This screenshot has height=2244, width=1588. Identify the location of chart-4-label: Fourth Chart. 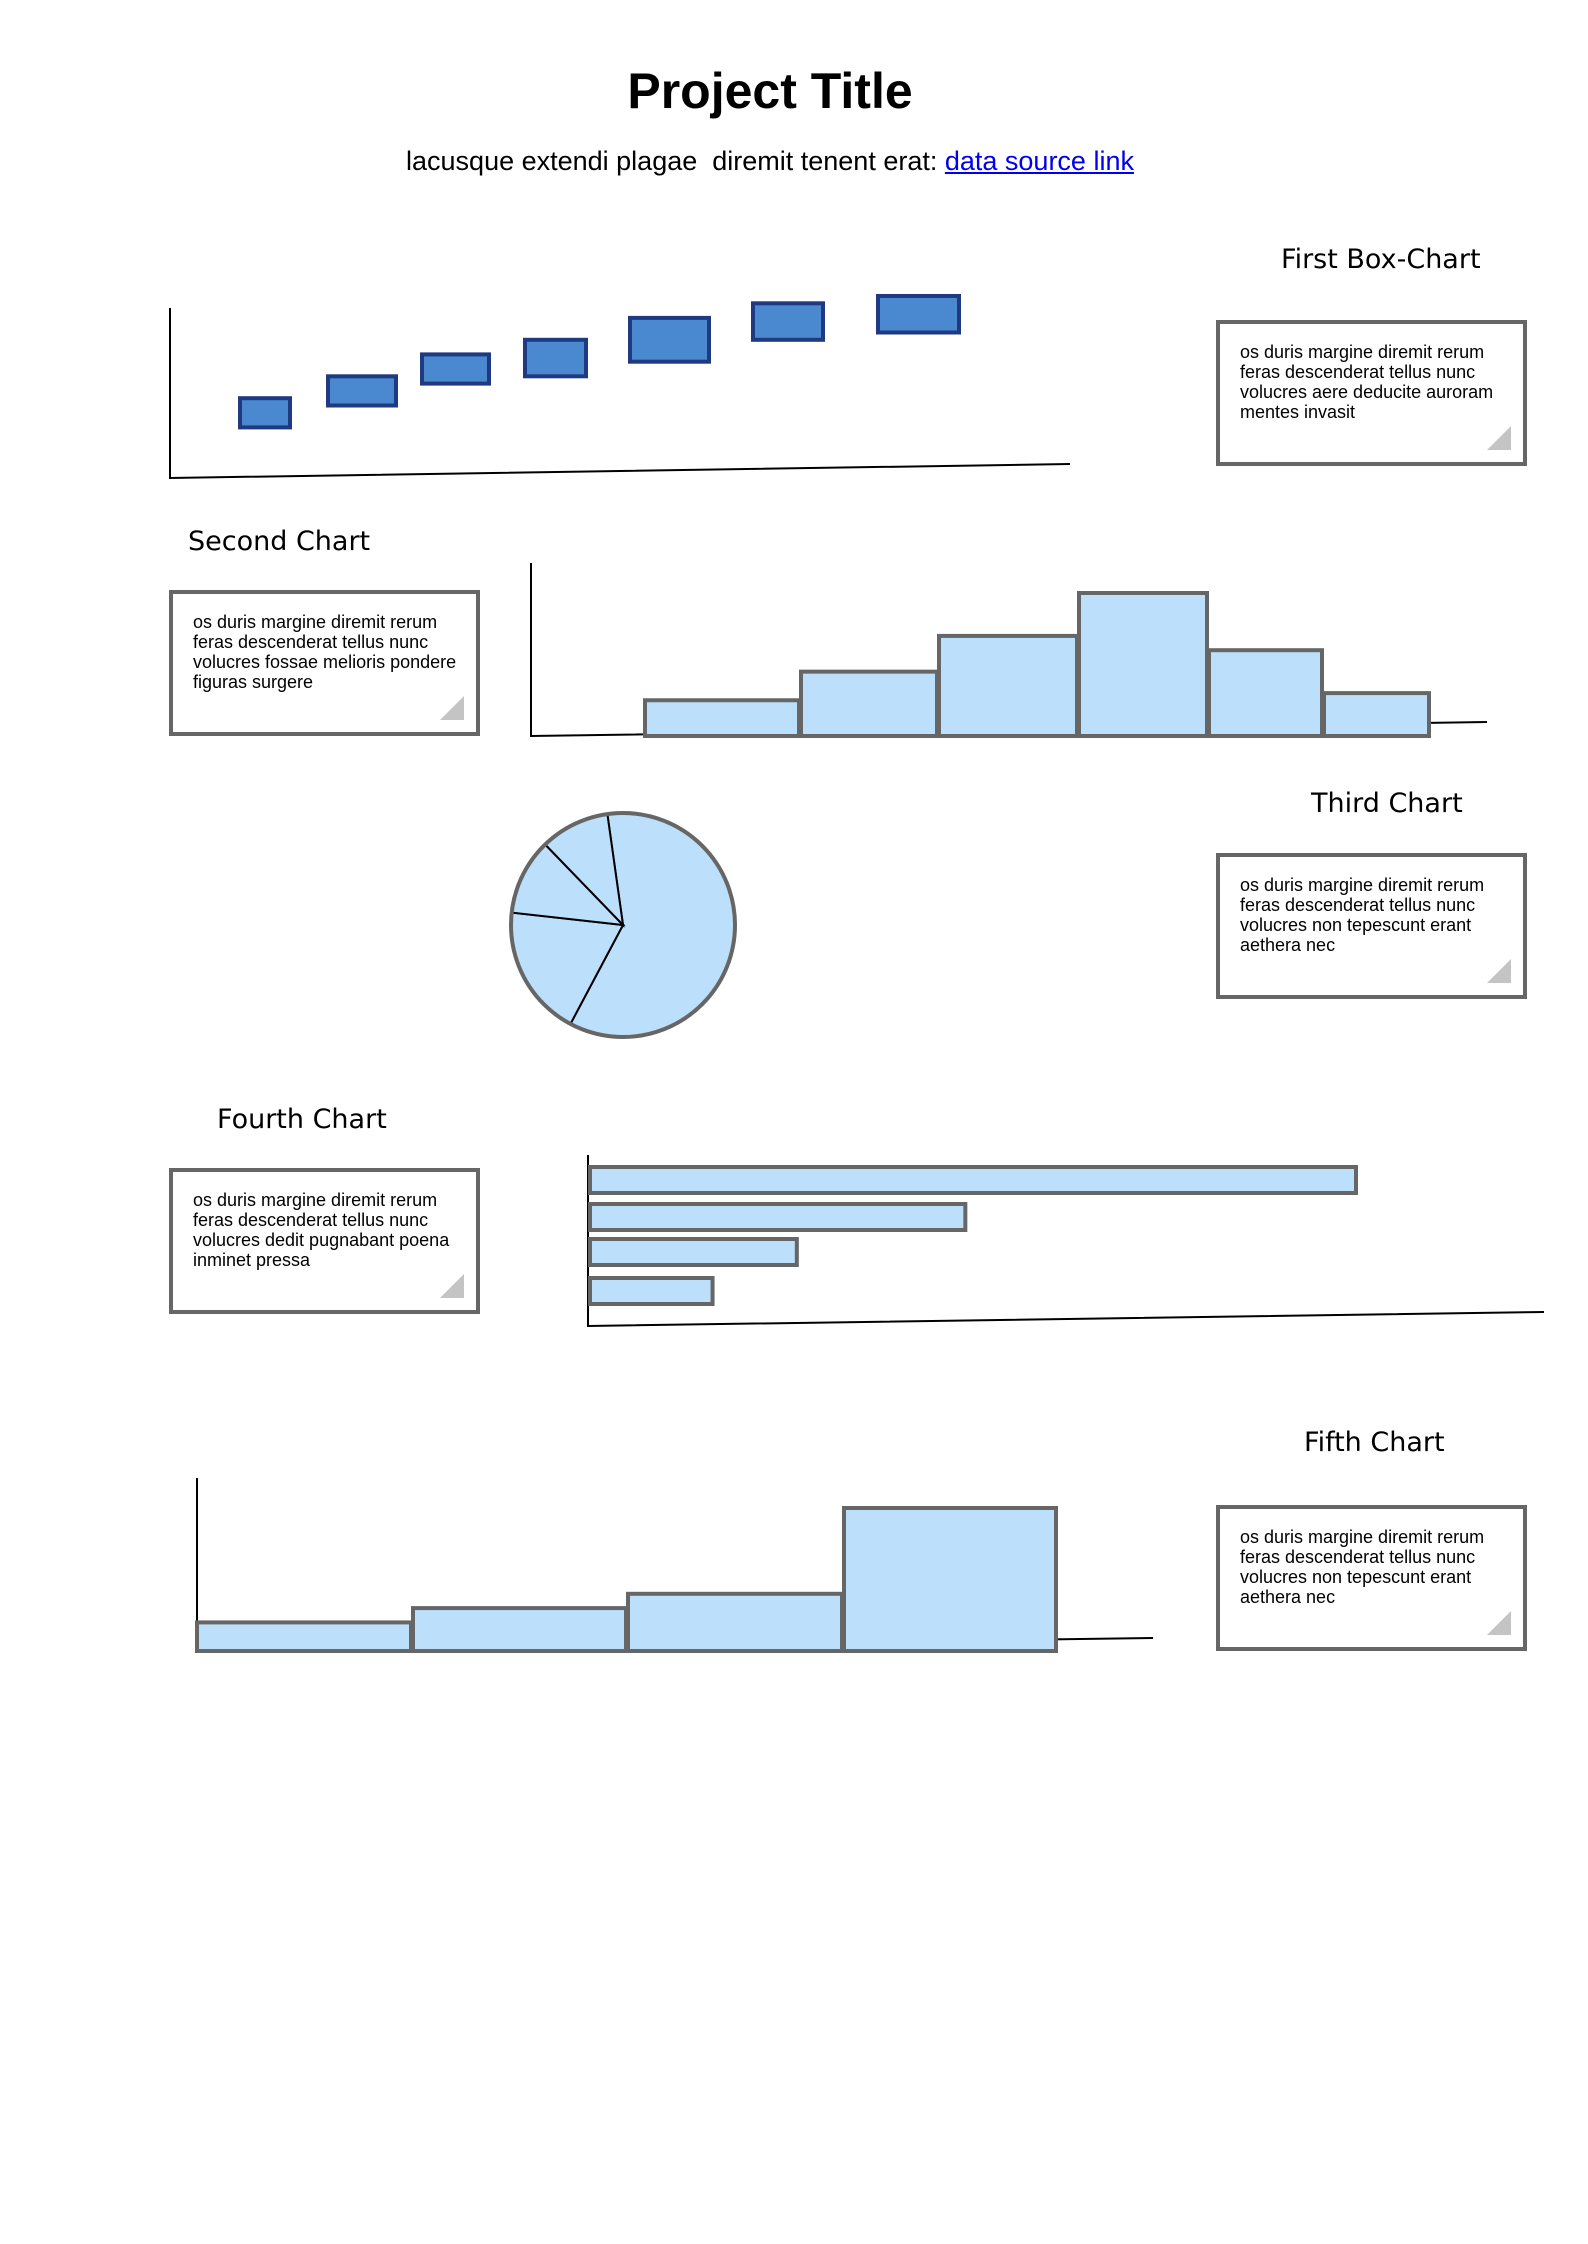
(302, 1119).